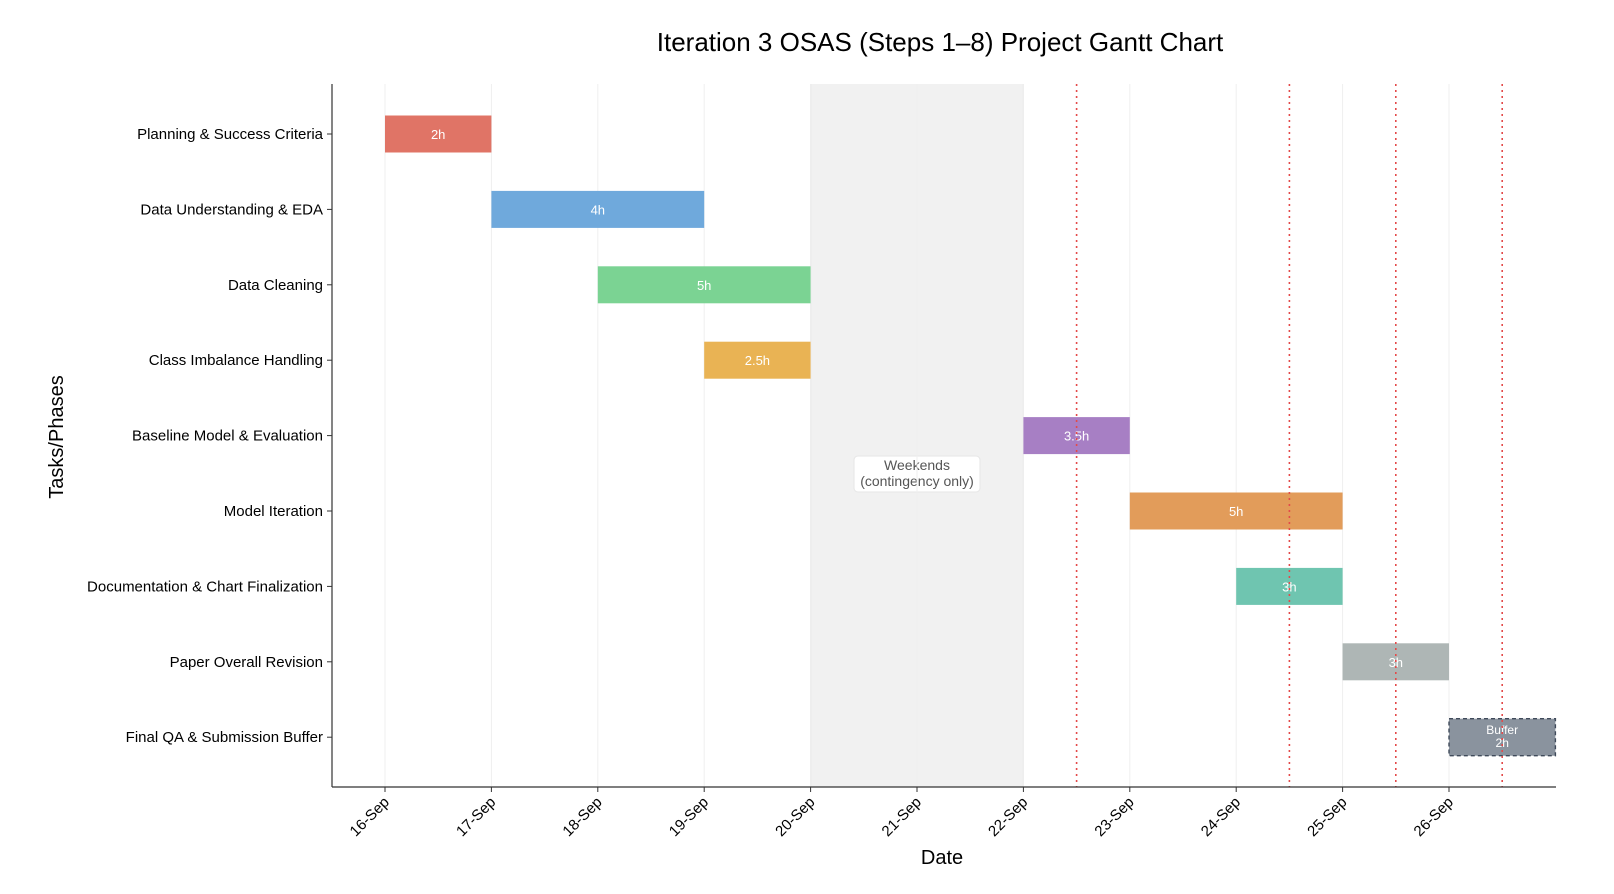 The height and width of the screenshot is (894, 1614). Describe the element at coordinates (582, 817) in the screenshot. I see `x-tick-label: 18-Sep` at that location.